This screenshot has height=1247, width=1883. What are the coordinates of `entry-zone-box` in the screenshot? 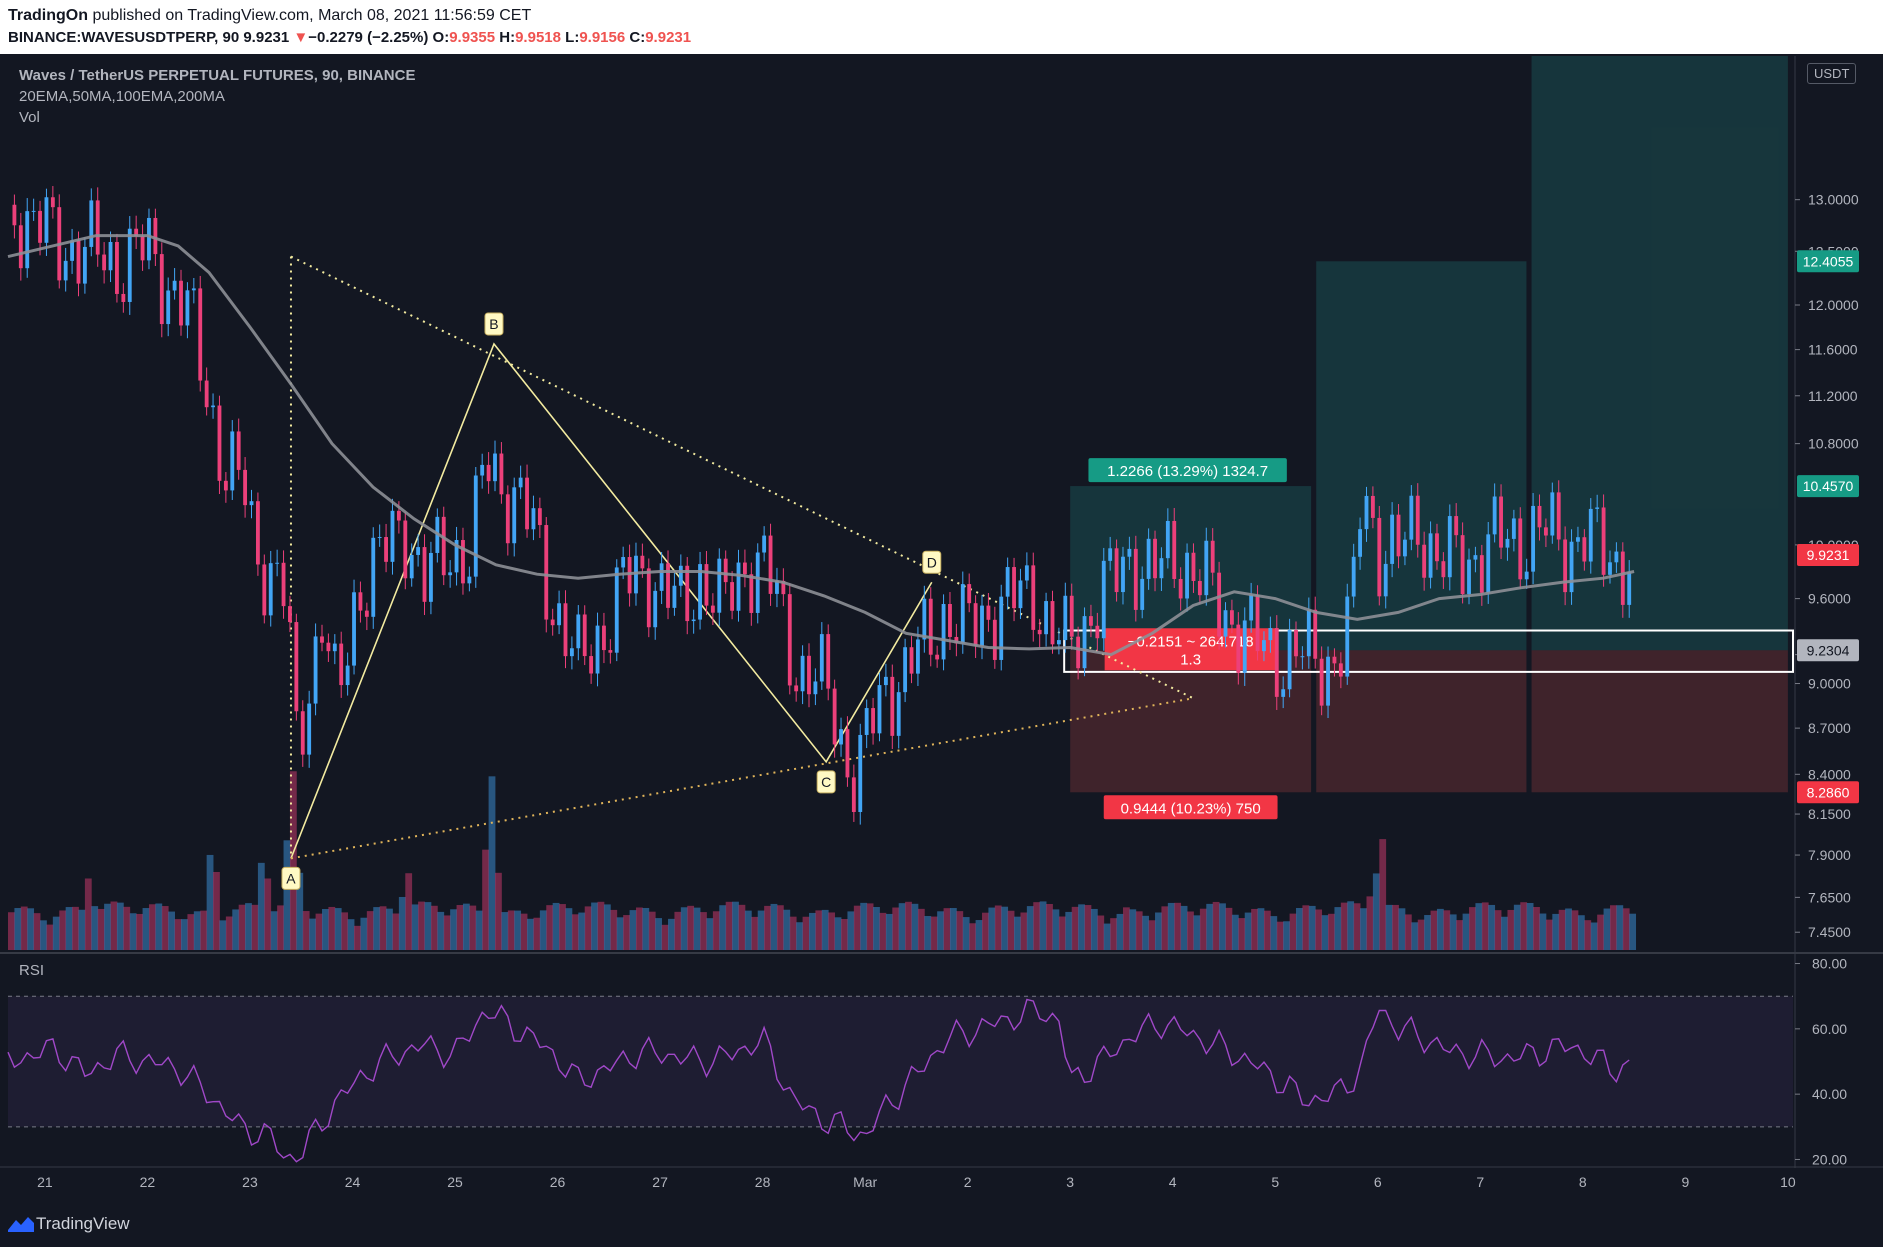 It's located at (1428, 651).